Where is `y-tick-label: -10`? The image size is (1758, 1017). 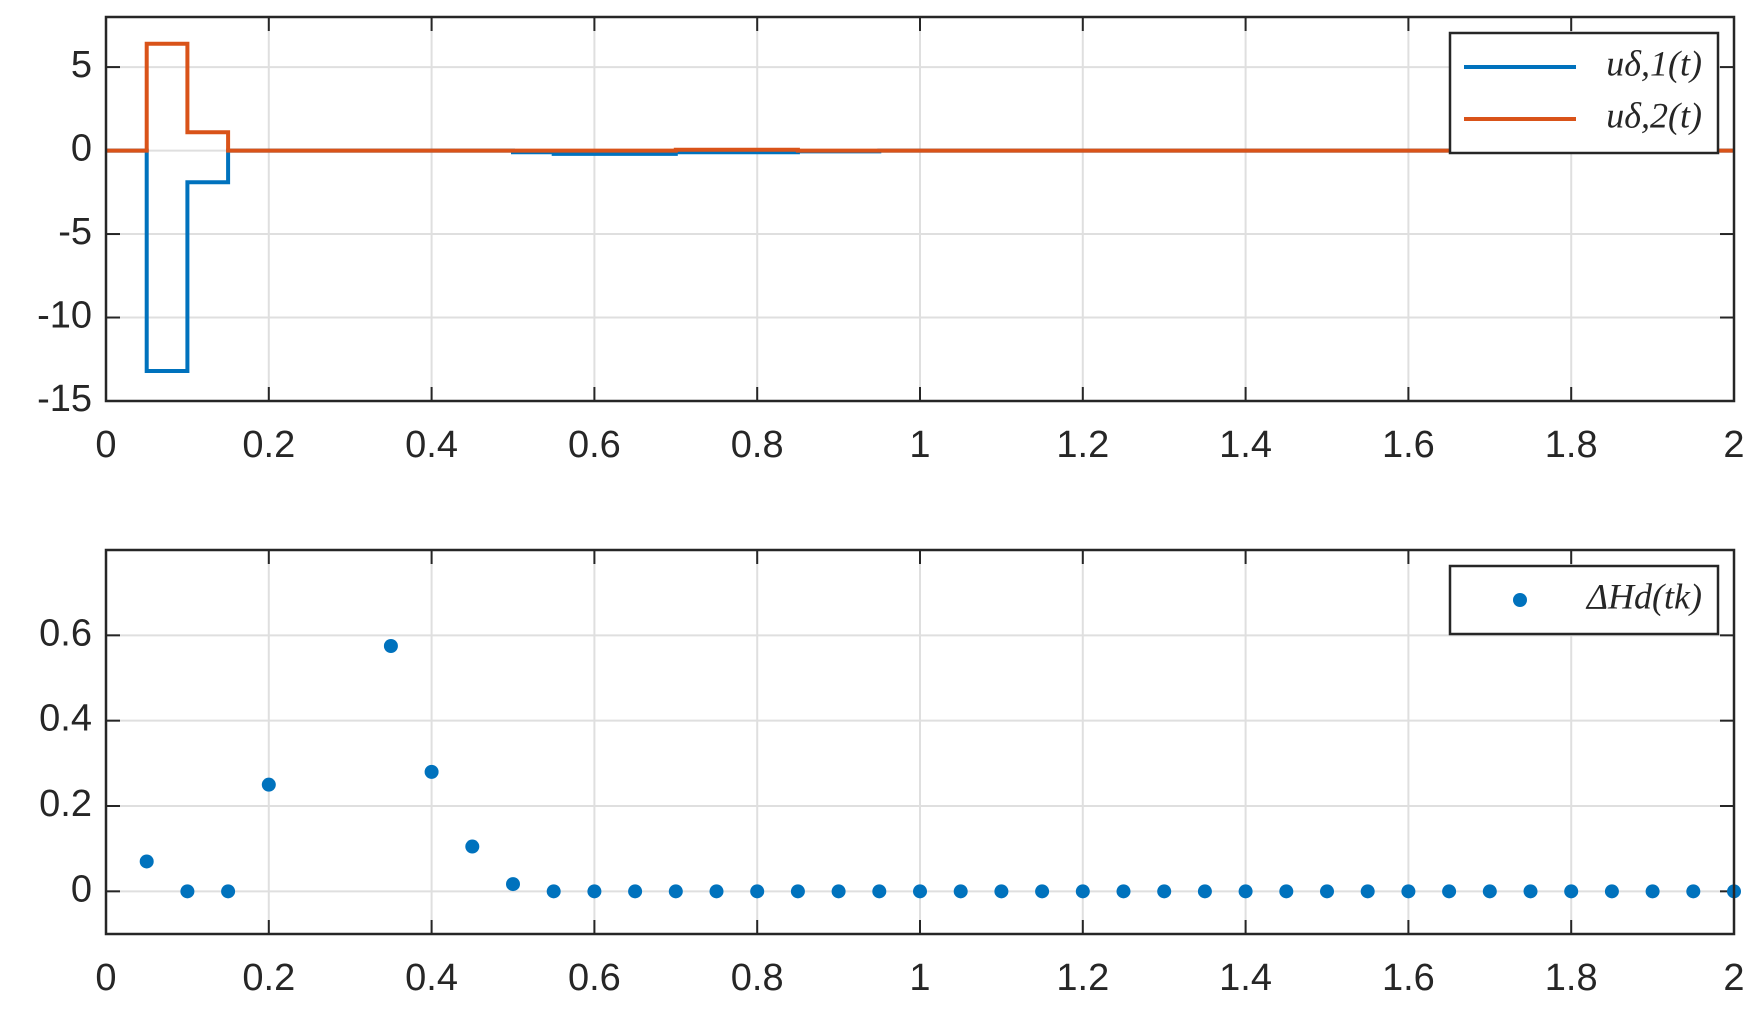 y-tick-label: -10 is located at coordinates (64, 316).